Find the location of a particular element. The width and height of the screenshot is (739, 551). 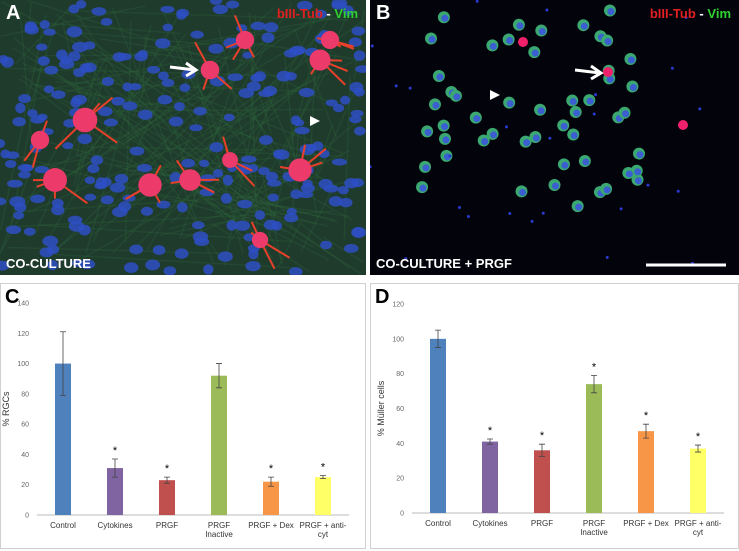

panel-label: C is located at coordinates (12, 297).